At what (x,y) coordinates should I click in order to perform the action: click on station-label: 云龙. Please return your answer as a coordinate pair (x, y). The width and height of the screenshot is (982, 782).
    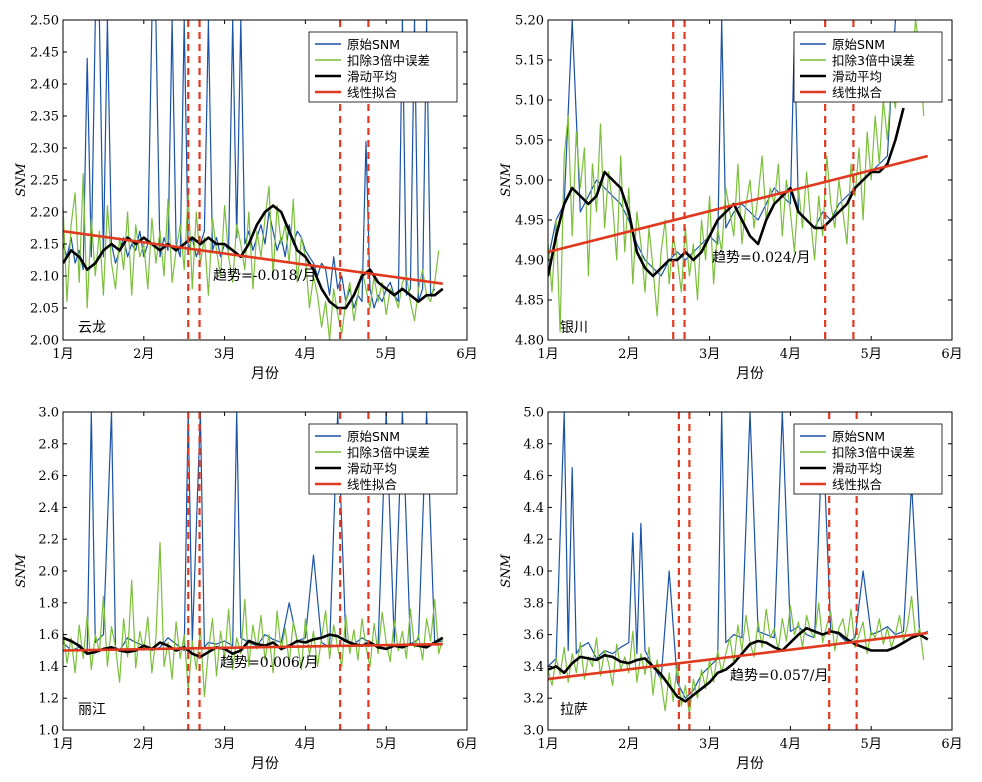
    Looking at the image, I should click on (92, 328).